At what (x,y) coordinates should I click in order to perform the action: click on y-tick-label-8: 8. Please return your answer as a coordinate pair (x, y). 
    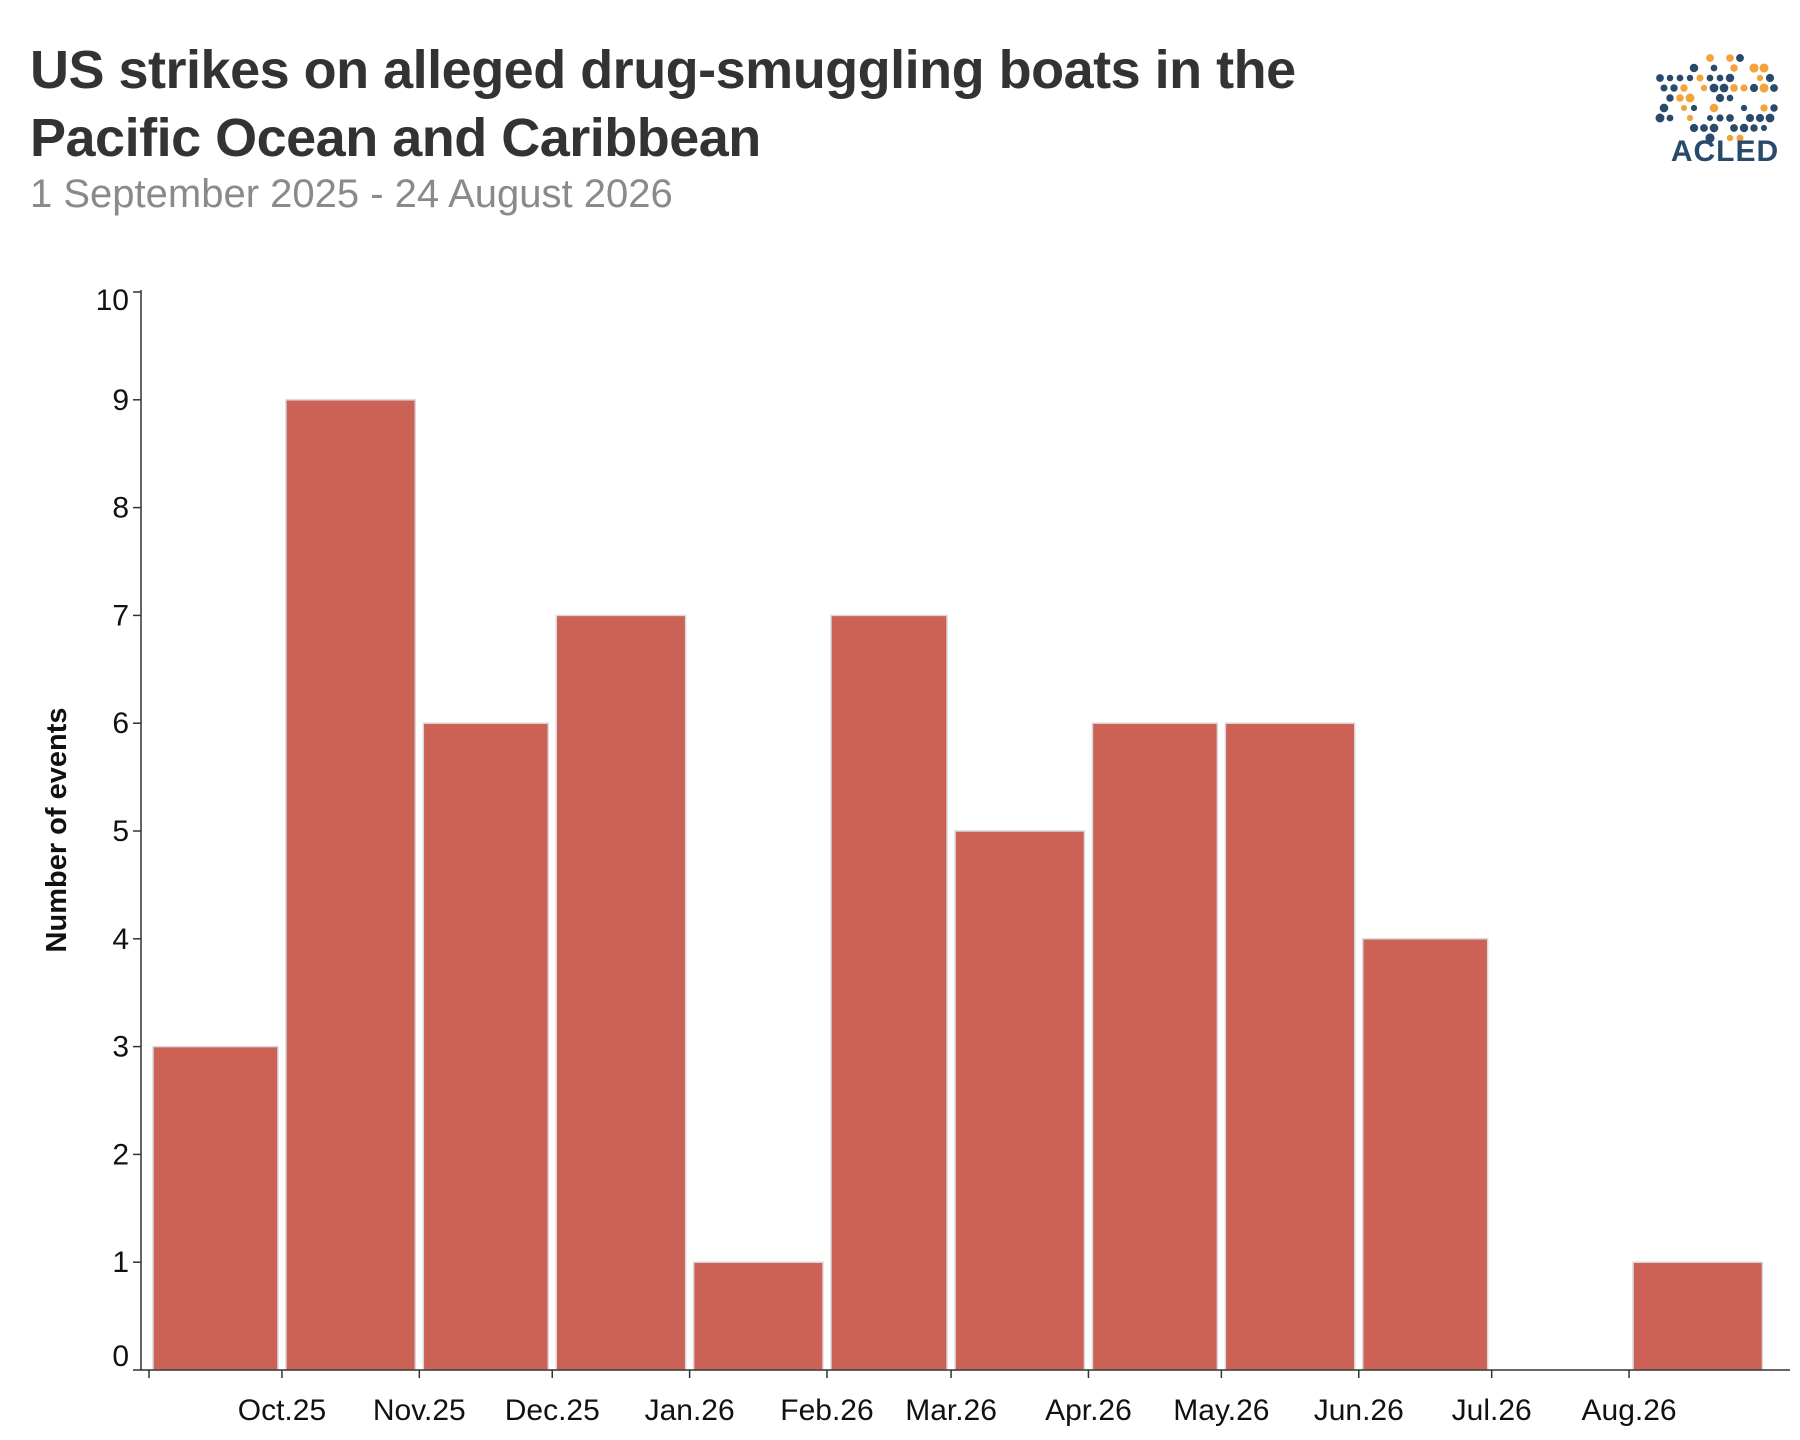
    Looking at the image, I should click on (120, 508).